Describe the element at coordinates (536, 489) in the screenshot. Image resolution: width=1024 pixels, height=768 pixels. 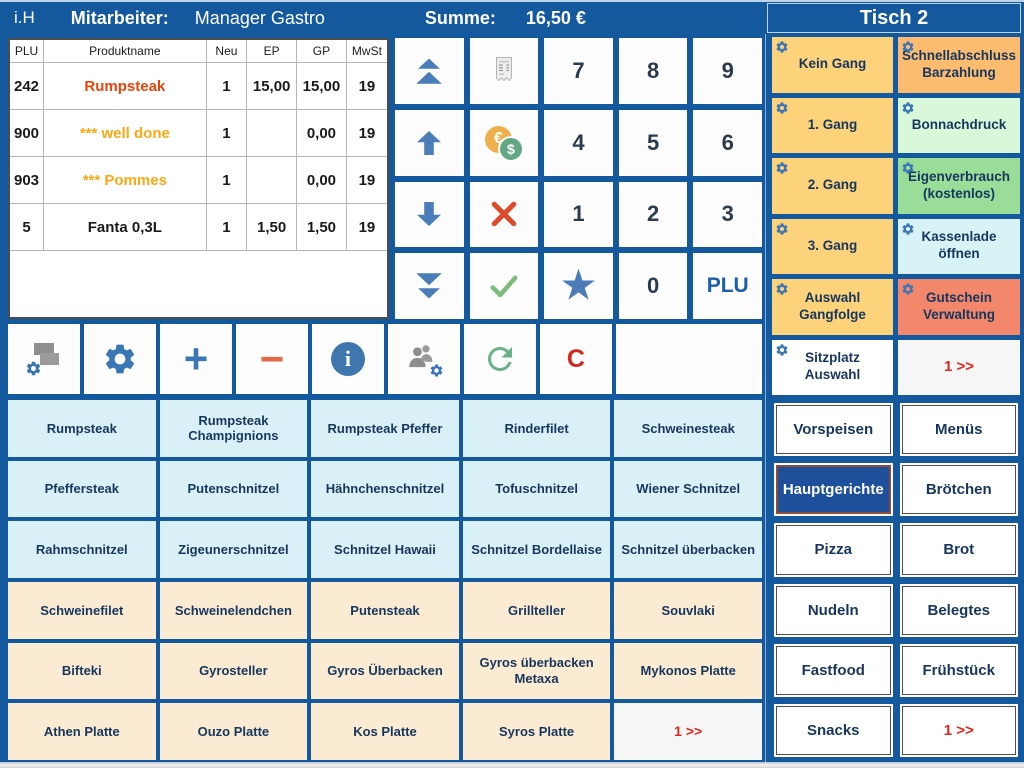
I see `product-button: Tofuschnitzel` at that location.